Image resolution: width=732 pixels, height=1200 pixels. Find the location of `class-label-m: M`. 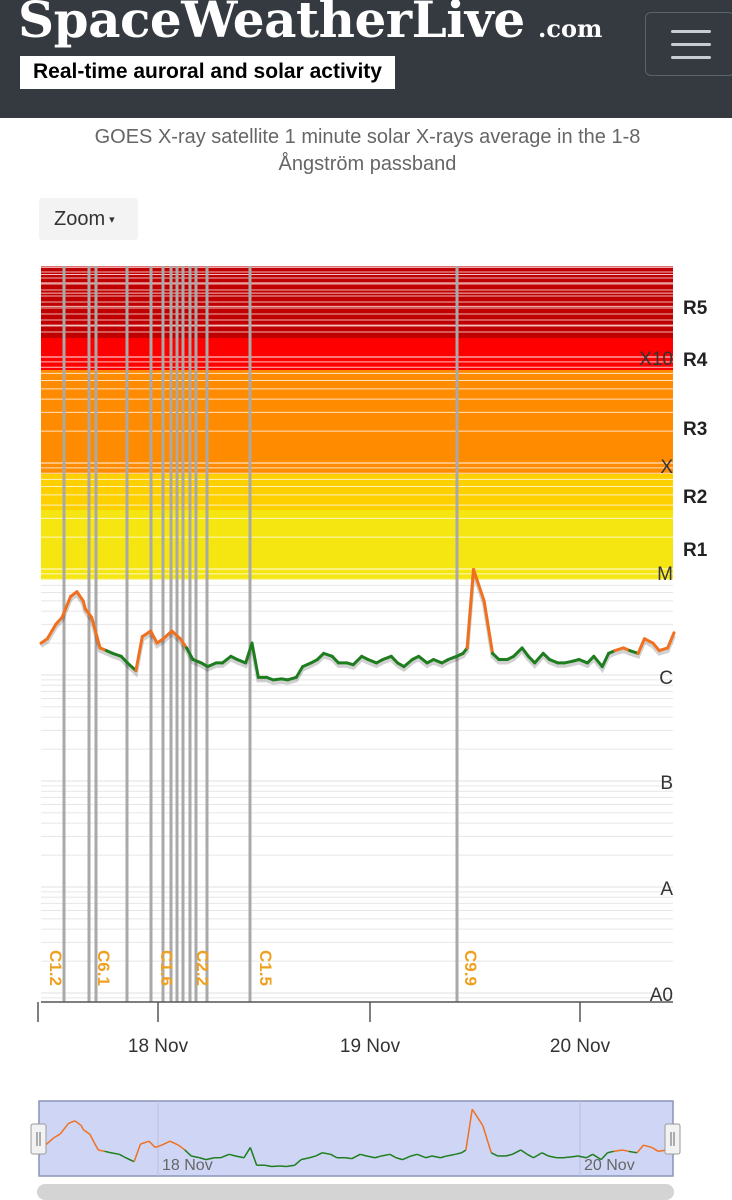

class-label-m: M is located at coordinates (665, 574).